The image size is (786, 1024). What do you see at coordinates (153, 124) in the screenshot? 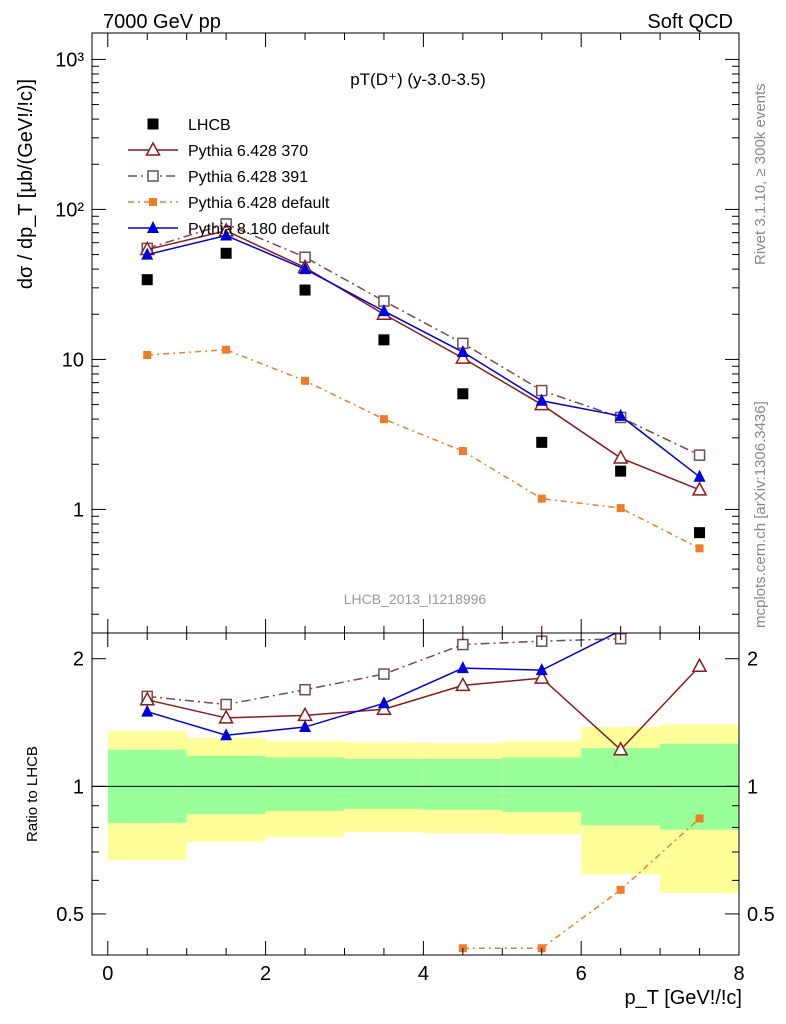
I see `legend-marker-lhcb` at bounding box center [153, 124].